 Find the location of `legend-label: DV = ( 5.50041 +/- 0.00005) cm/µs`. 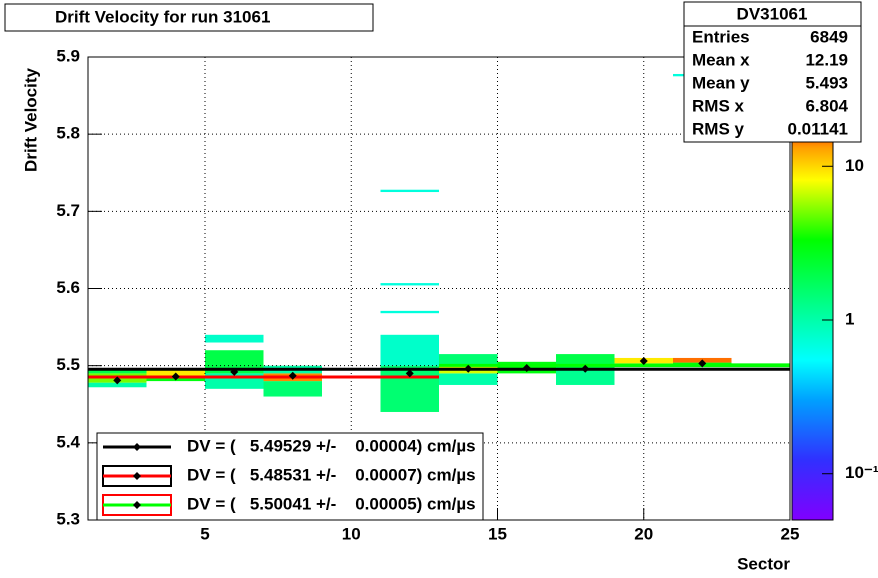

legend-label: DV = ( 5.50041 +/- 0.00005) cm/µs is located at coordinates (331, 503).